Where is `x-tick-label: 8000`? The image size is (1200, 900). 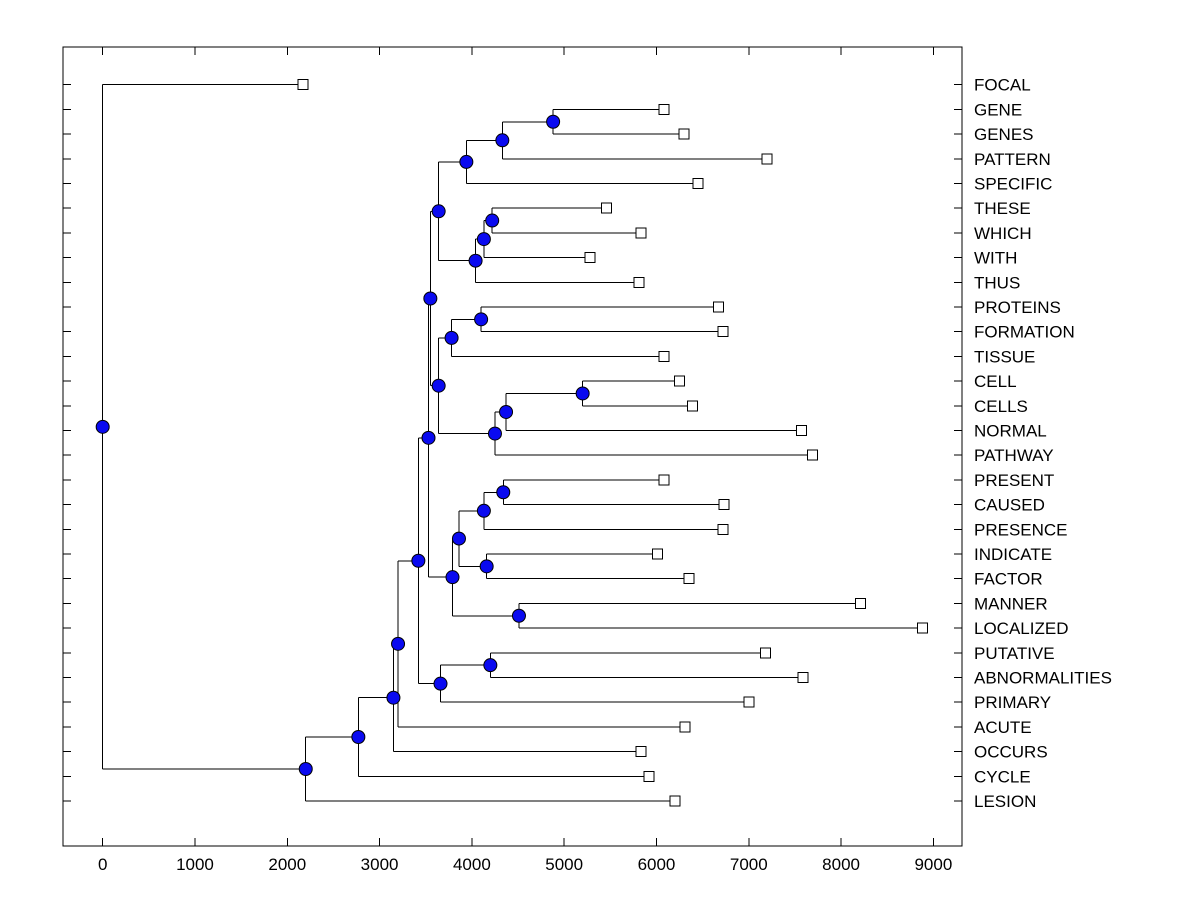
x-tick-label: 8000 is located at coordinates (841, 864).